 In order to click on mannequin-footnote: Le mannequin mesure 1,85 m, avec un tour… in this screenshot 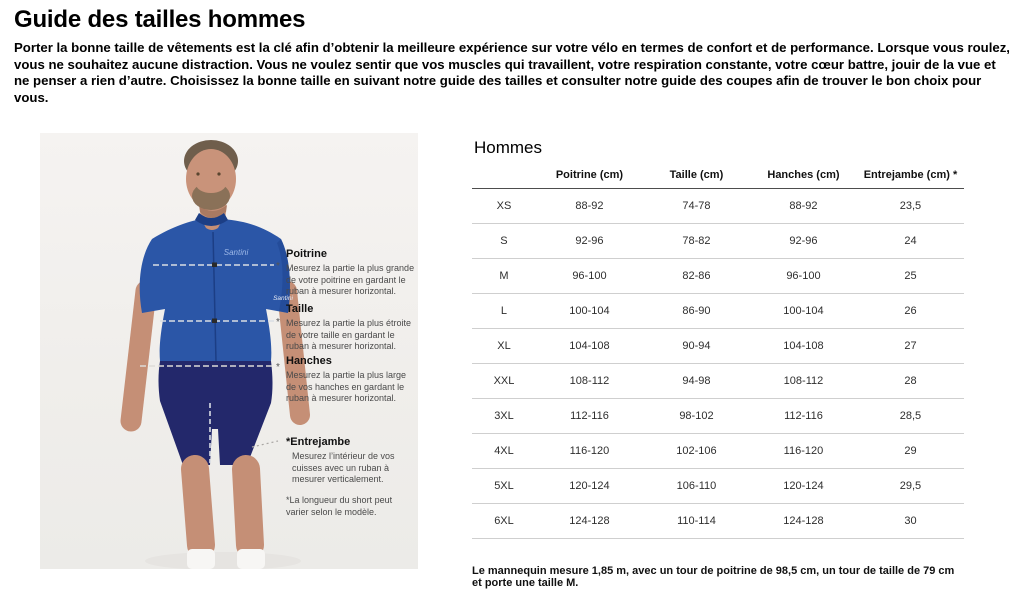, I will do `click(713, 577)`.